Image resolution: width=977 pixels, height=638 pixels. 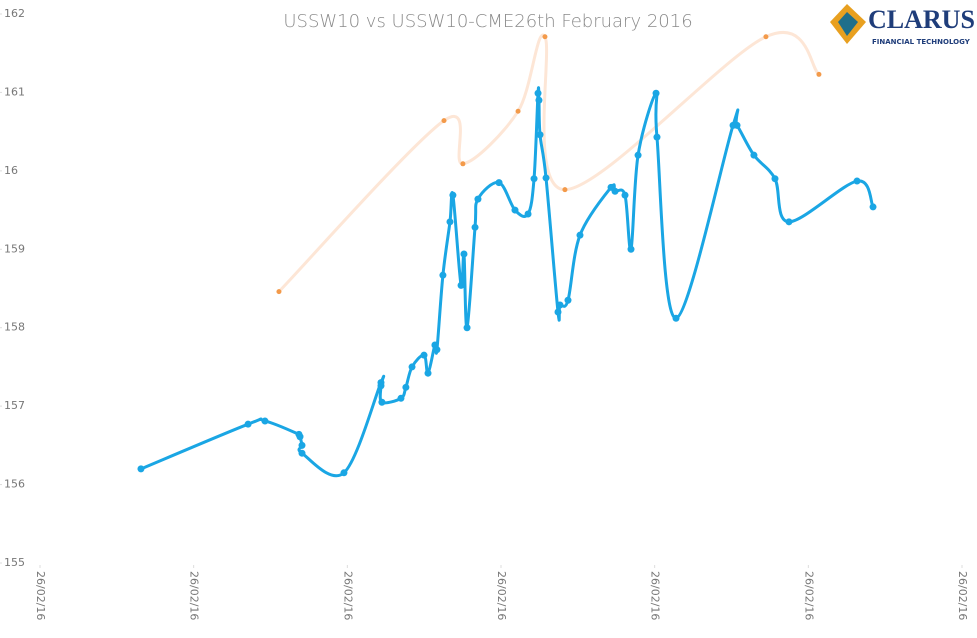 What do you see at coordinates (487, 21) in the screenshot?
I see `chart-title: USSW10 vs USSW10-CME26th February 2016` at bounding box center [487, 21].